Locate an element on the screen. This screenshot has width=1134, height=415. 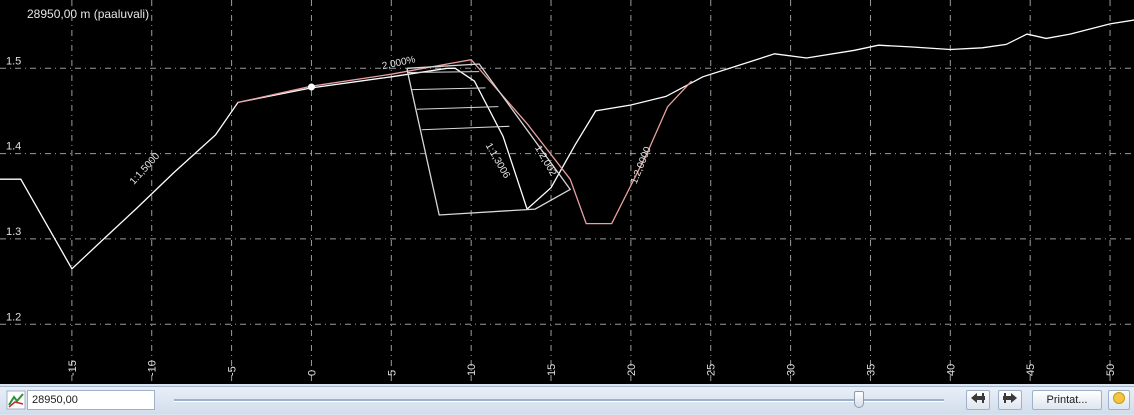
sun-button is located at coordinates (1119, 400).